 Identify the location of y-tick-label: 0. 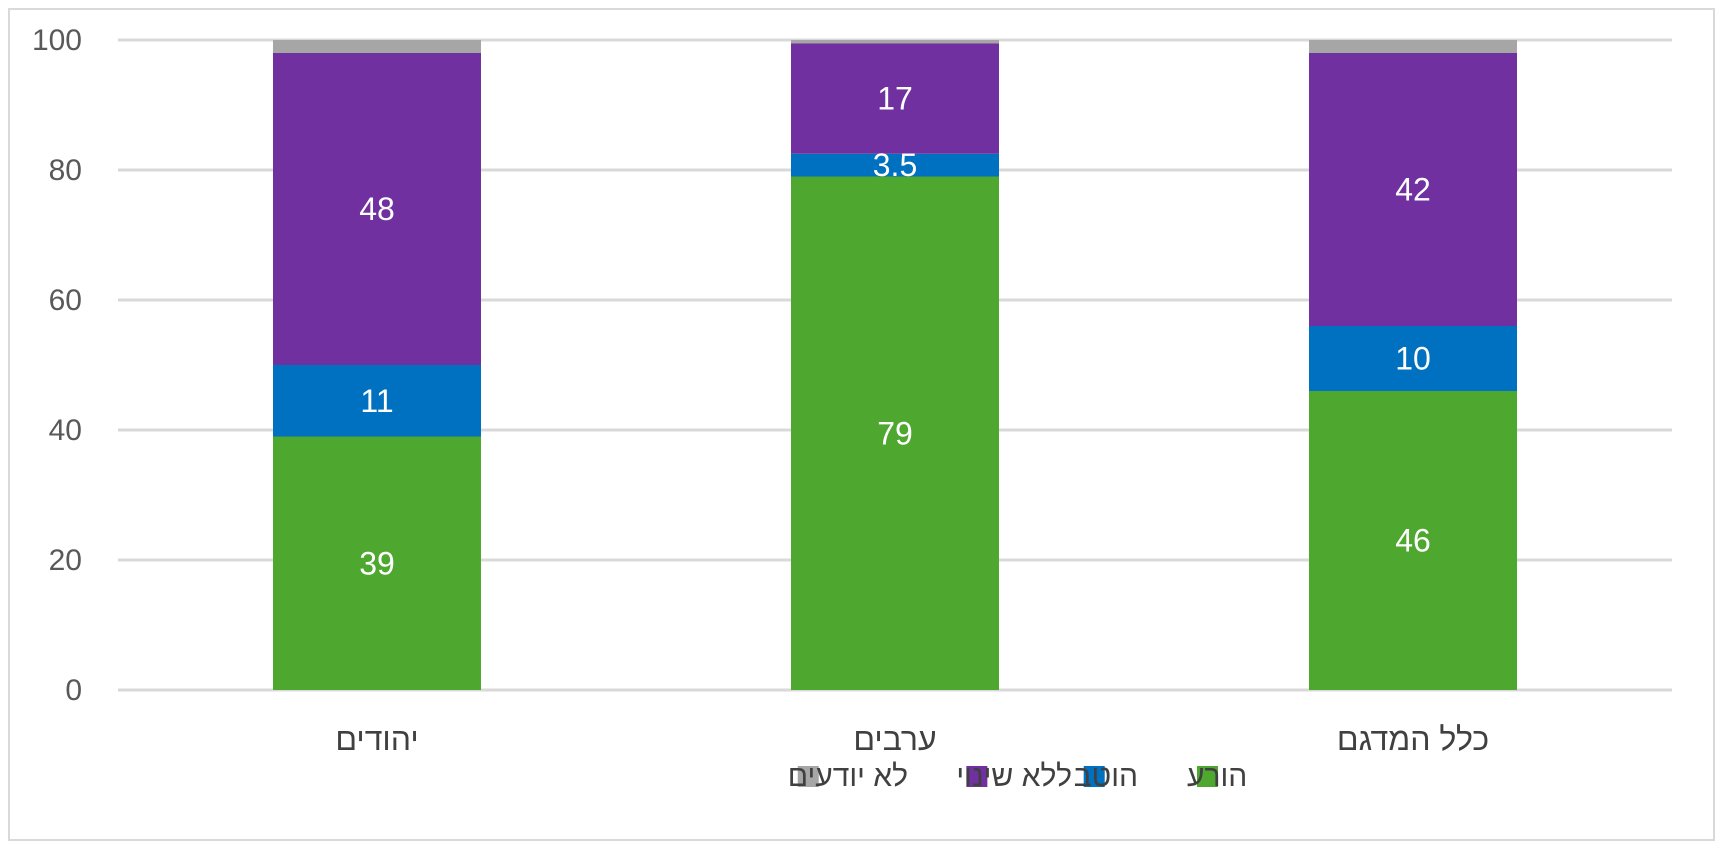
(73, 690).